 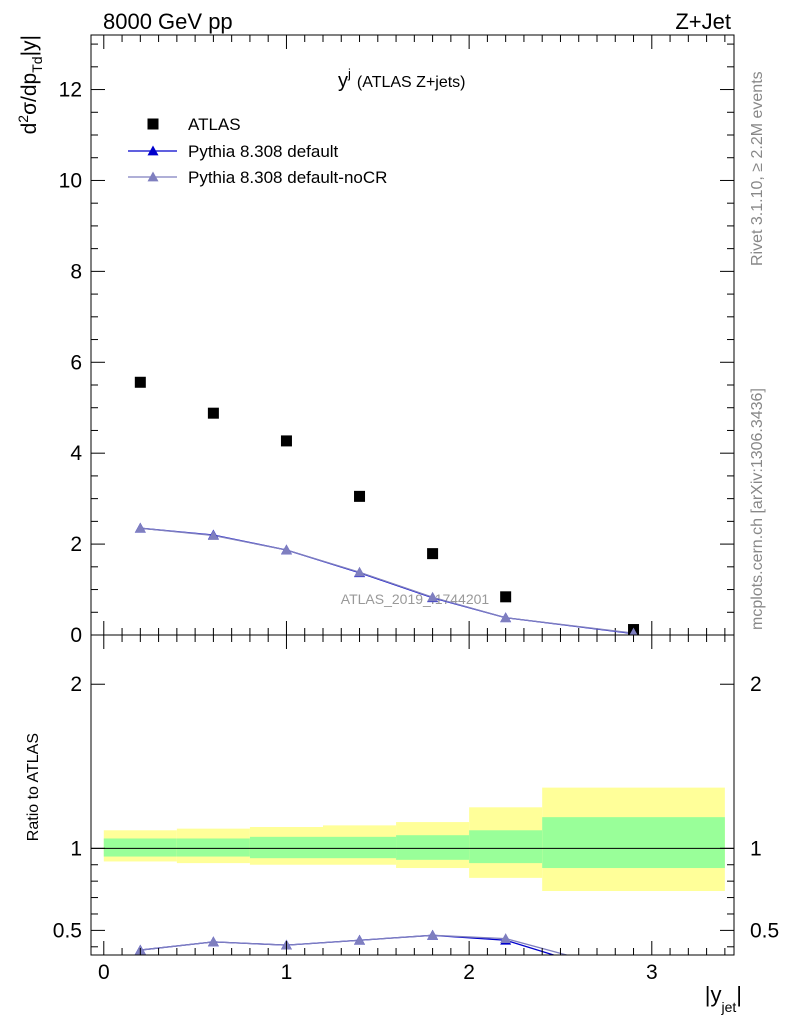 What do you see at coordinates (287, 177) in the screenshot?
I see `legend-label-2: Pythia 8.308 default-noCR` at bounding box center [287, 177].